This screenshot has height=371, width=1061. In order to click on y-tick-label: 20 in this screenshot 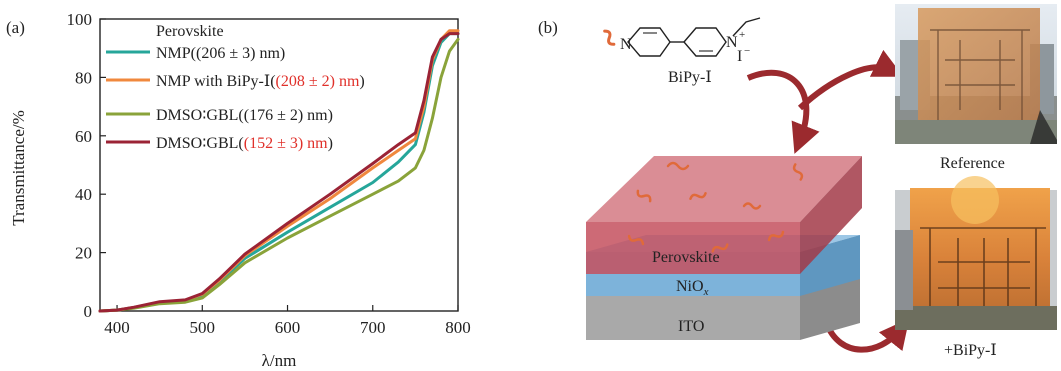, I will do `click(83, 253)`.